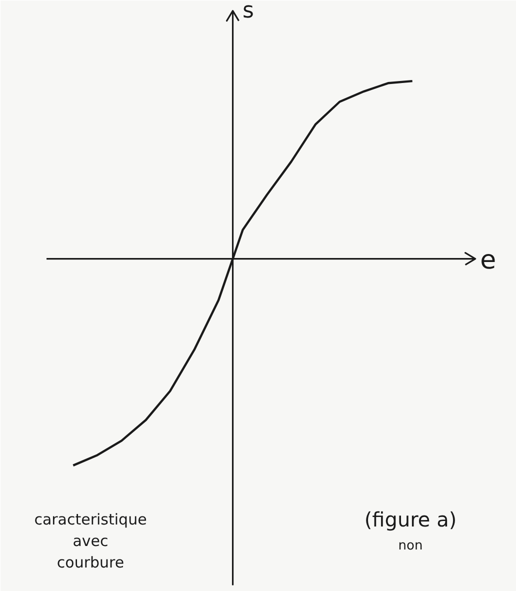 The image size is (516, 591). I want to click on text: (figure a), so click(410, 520).